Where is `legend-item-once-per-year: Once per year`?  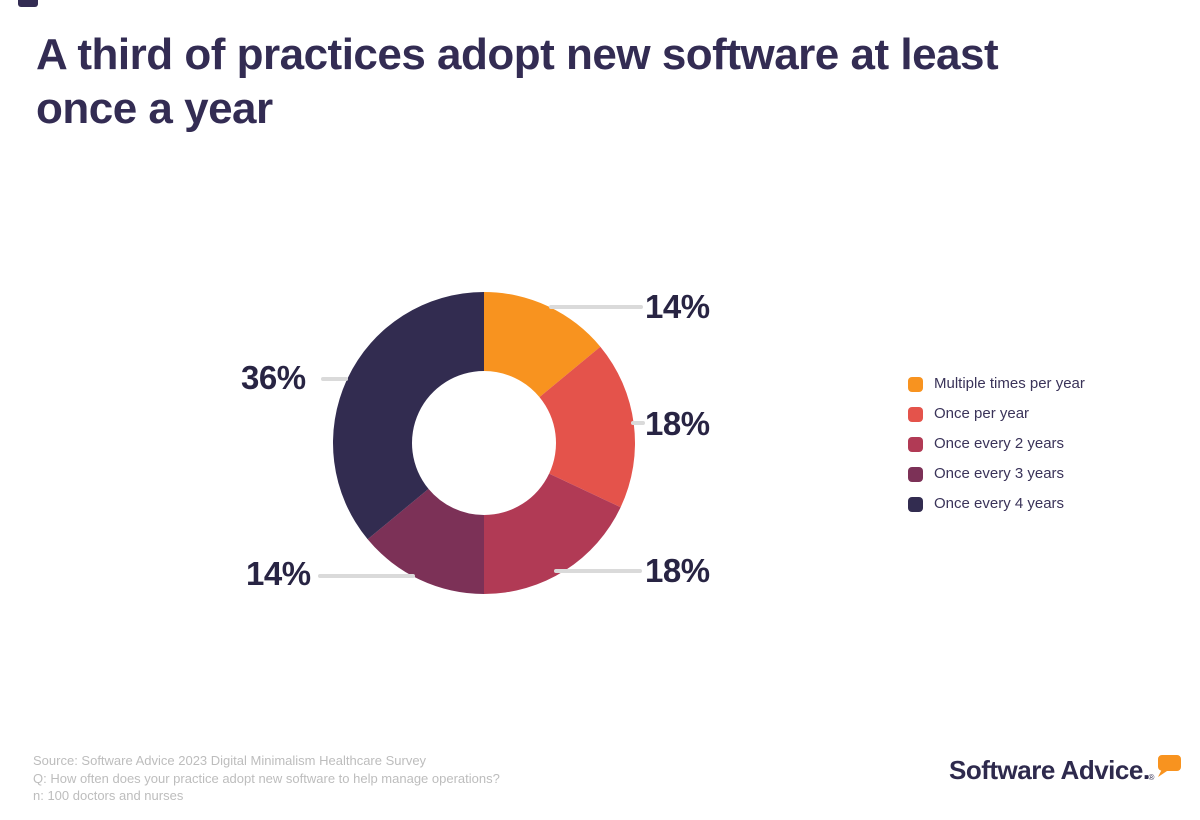
legend-item-once-per-year: Once per year is located at coordinates (996, 414).